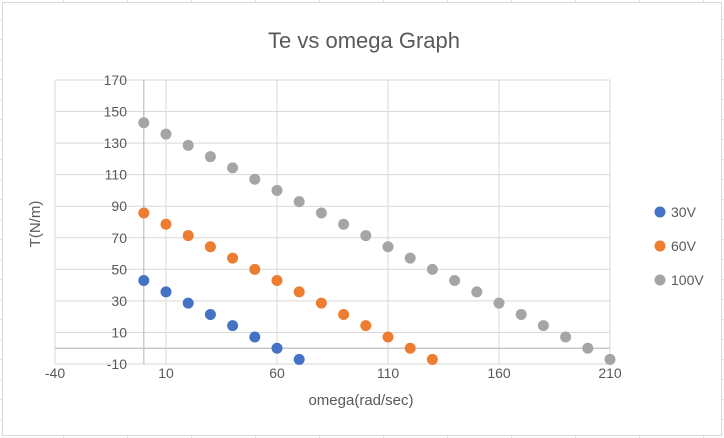  I want to click on y-tick-label: 130, so click(116, 143).